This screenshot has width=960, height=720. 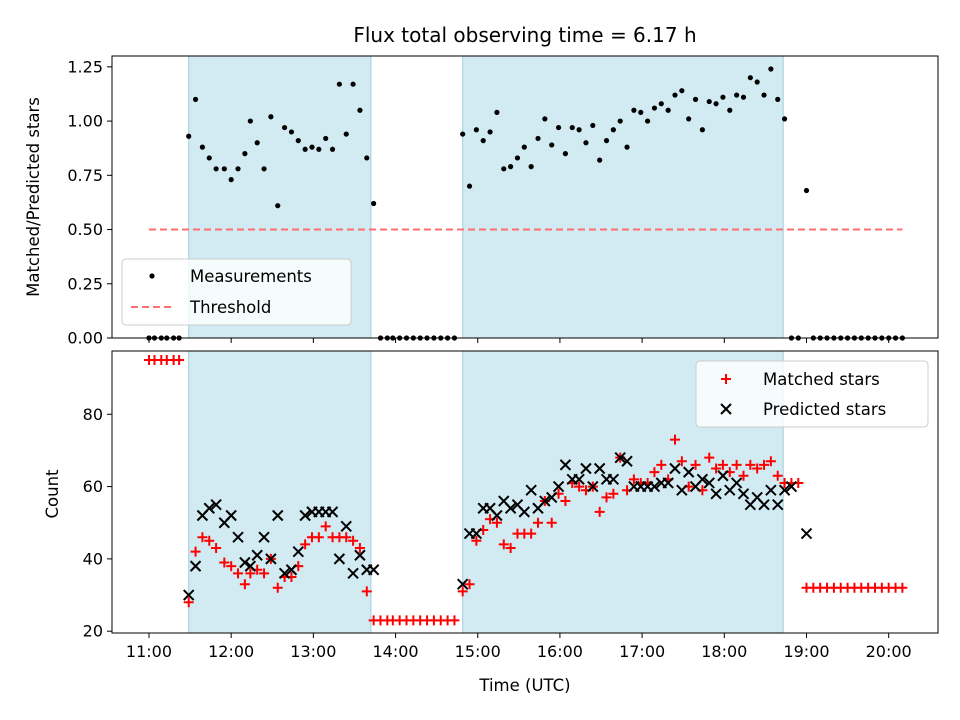 What do you see at coordinates (93, 558) in the screenshot?
I see `bottom-y-tick-label: 40` at bounding box center [93, 558].